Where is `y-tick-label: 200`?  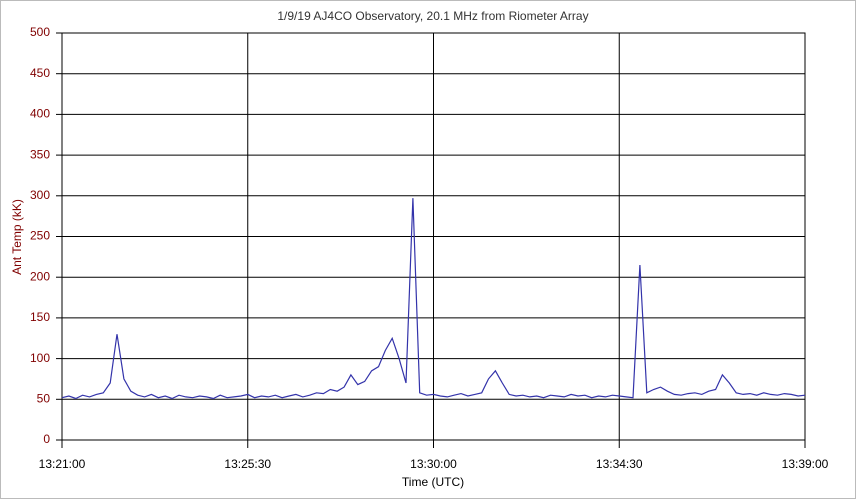 y-tick-label: 200 is located at coordinates (40, 276).